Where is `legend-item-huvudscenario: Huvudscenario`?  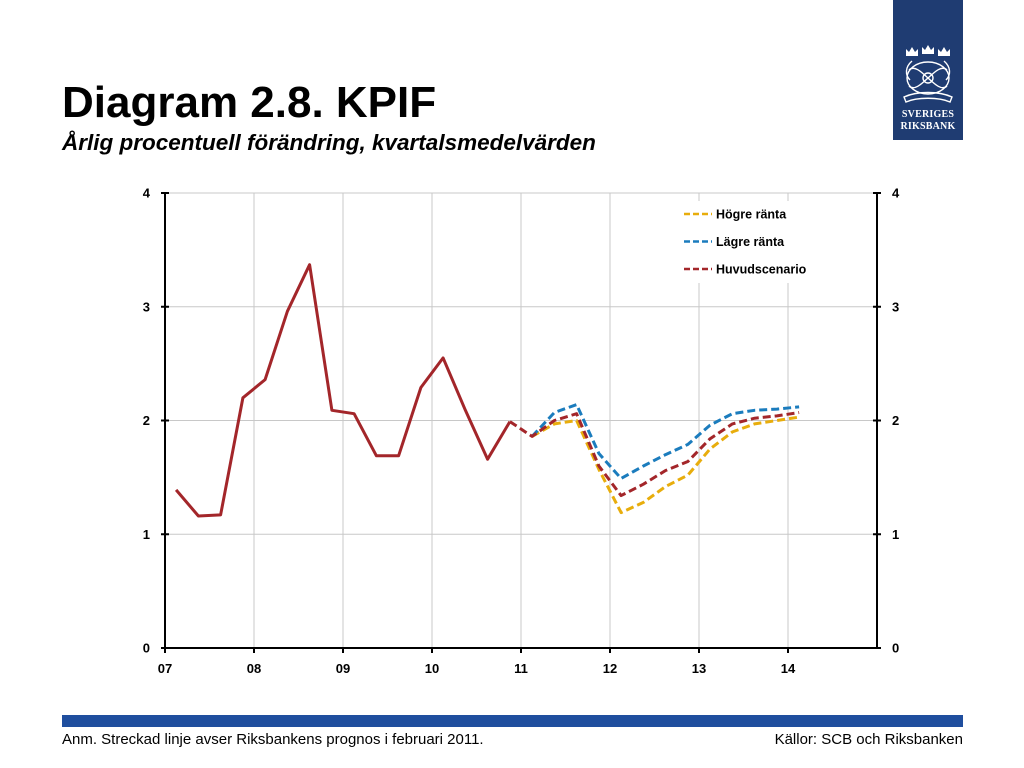
legend-item-huvudscenario: Huvudscenario is located at coordinates (745, 269).